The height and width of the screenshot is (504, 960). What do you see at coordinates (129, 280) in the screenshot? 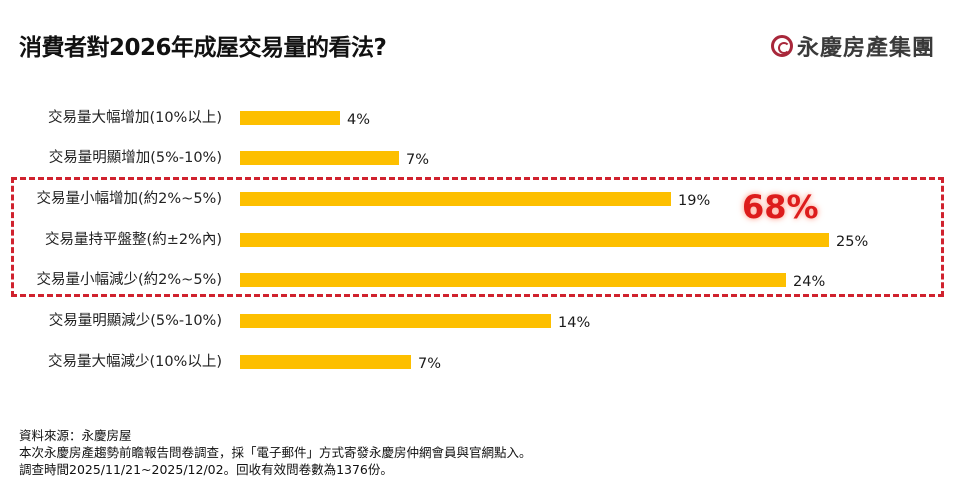
I see `category-label: 交易量小幅減少(約2%~5%)` at bounding box center [129, 280].